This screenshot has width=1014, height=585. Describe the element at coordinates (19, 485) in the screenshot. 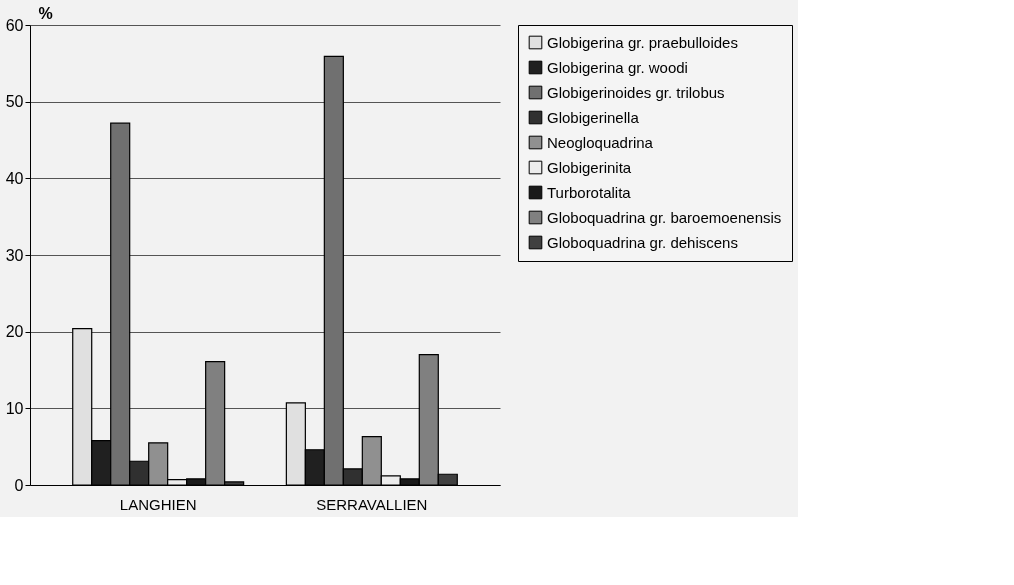

I see `y-tick-label: 0` at that location.